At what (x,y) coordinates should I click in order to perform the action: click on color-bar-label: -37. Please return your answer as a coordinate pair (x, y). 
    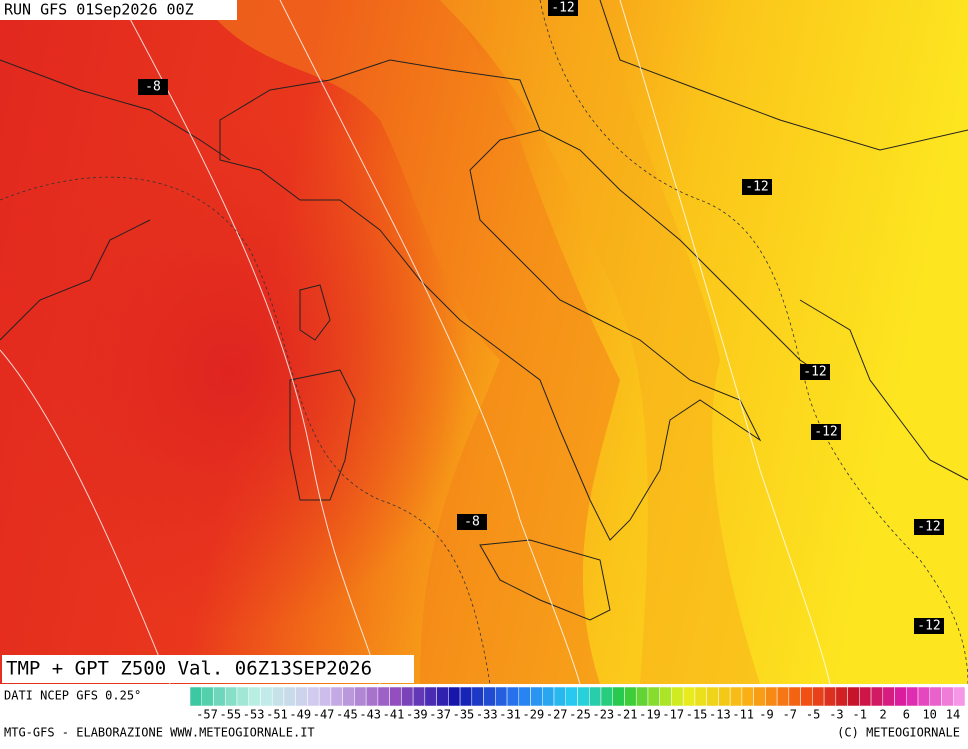
    Looking at the image, I should click on (440, 715).